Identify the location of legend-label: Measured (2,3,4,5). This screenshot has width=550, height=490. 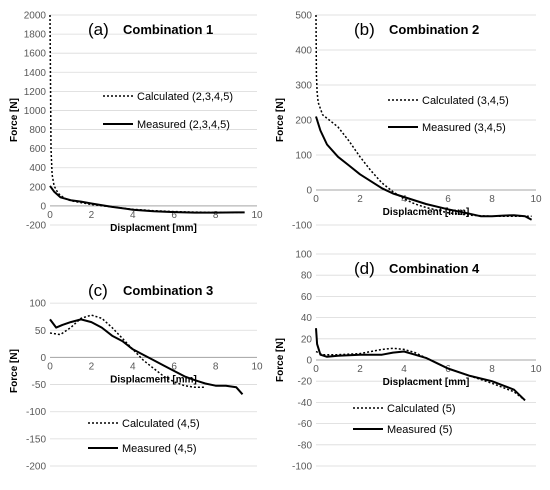
(183, 125).